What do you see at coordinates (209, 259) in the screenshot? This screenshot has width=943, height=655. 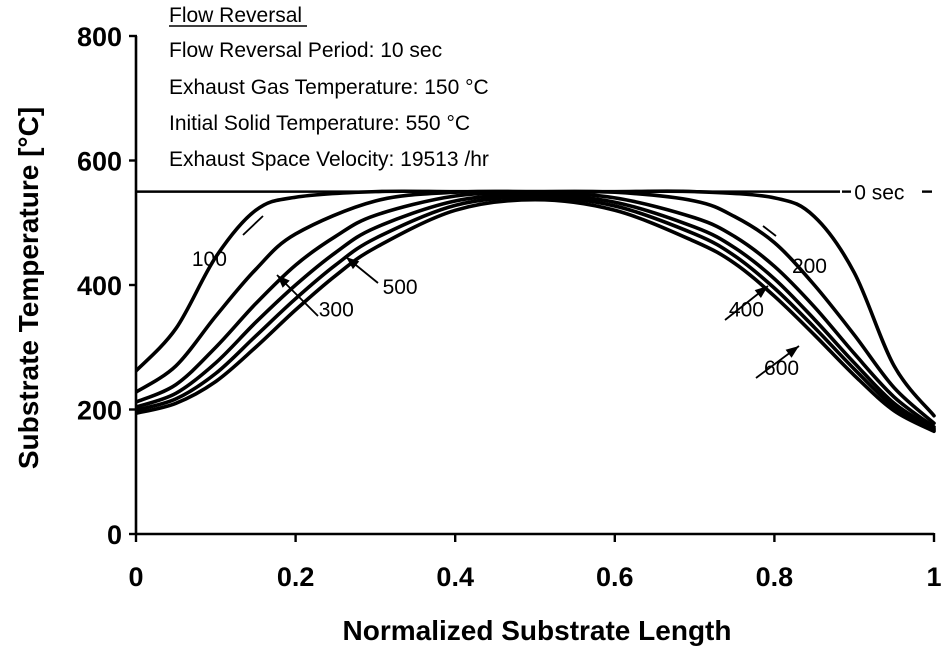 I see `curve-label-100: 100` at bounding box center [209, 259].